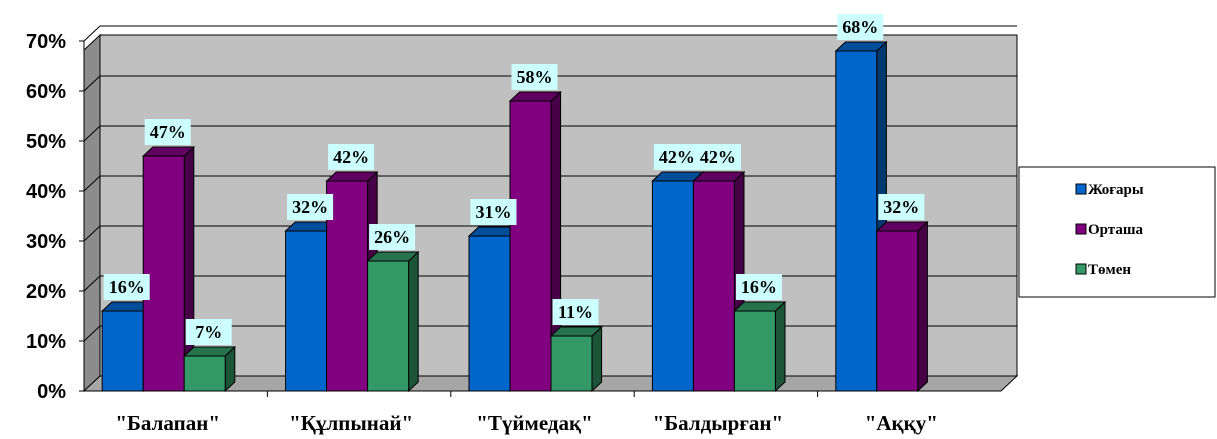  I want to click on data-label: 11%, so click(575, 312).